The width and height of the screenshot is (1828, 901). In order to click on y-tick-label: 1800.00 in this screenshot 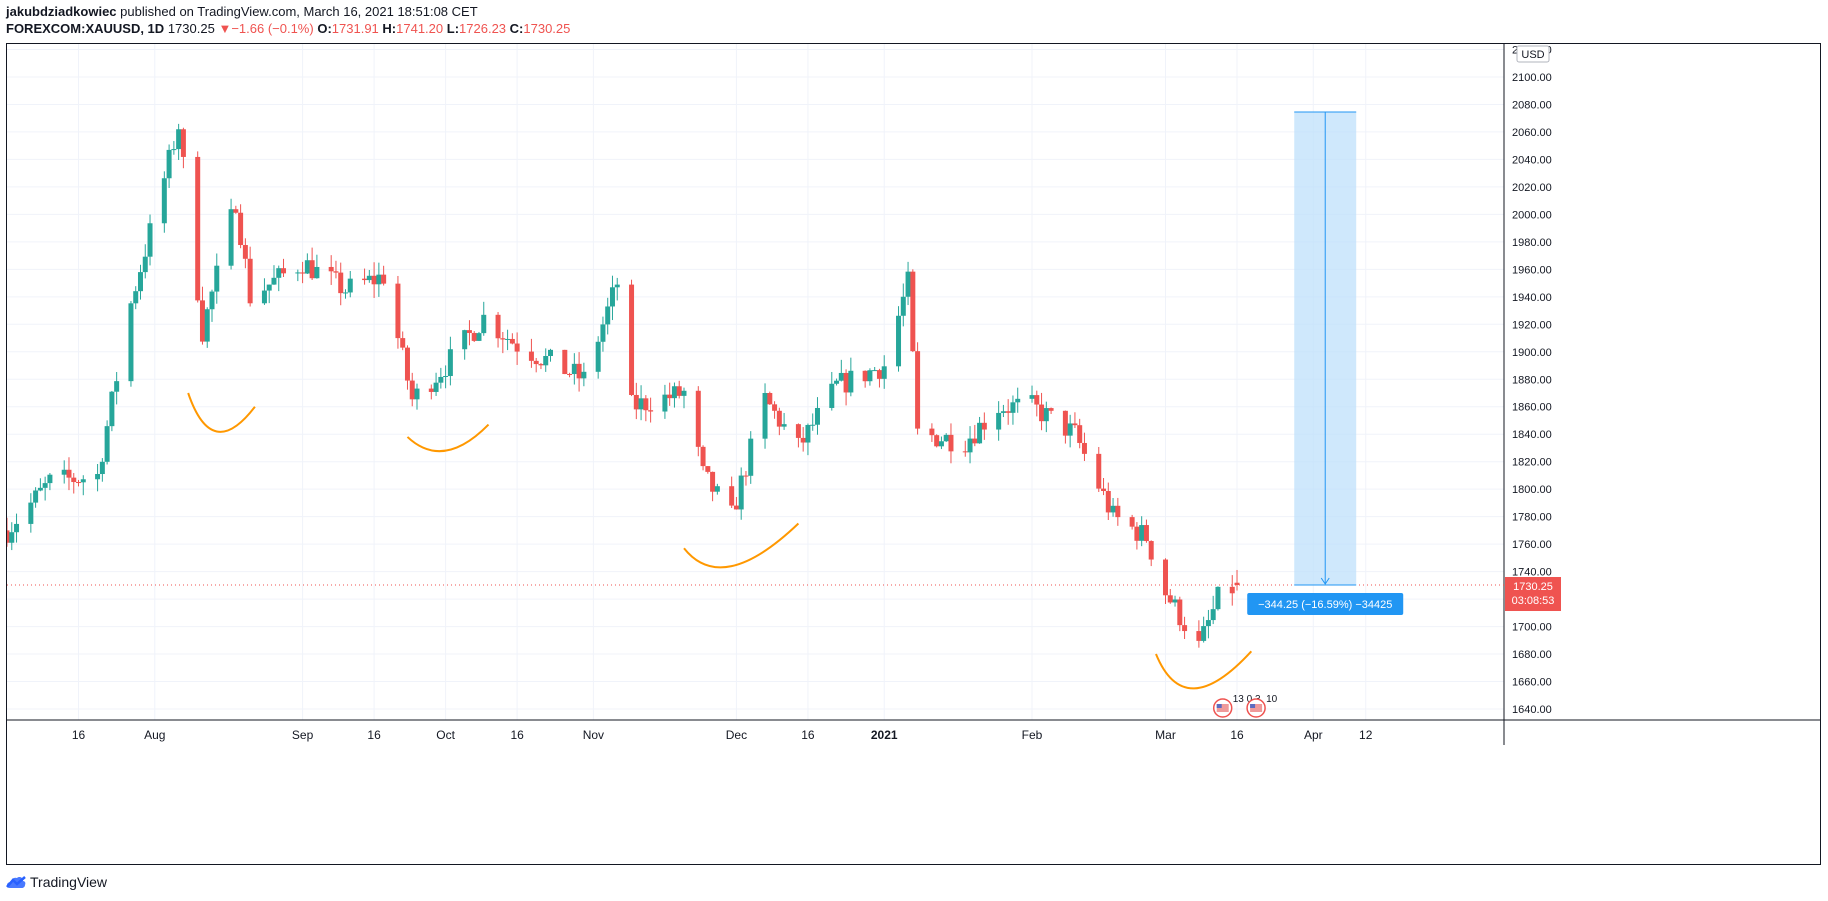, I will do `click(1532, 490)`.